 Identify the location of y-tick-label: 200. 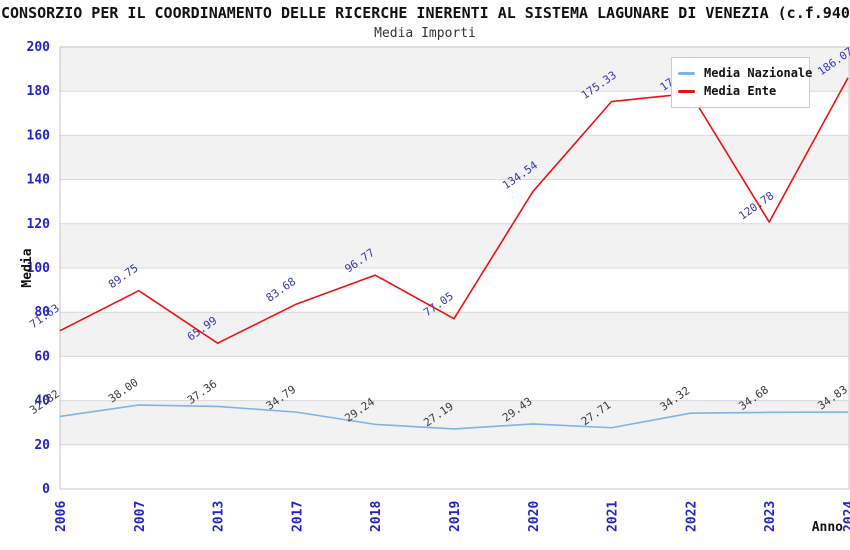
(39, 47).